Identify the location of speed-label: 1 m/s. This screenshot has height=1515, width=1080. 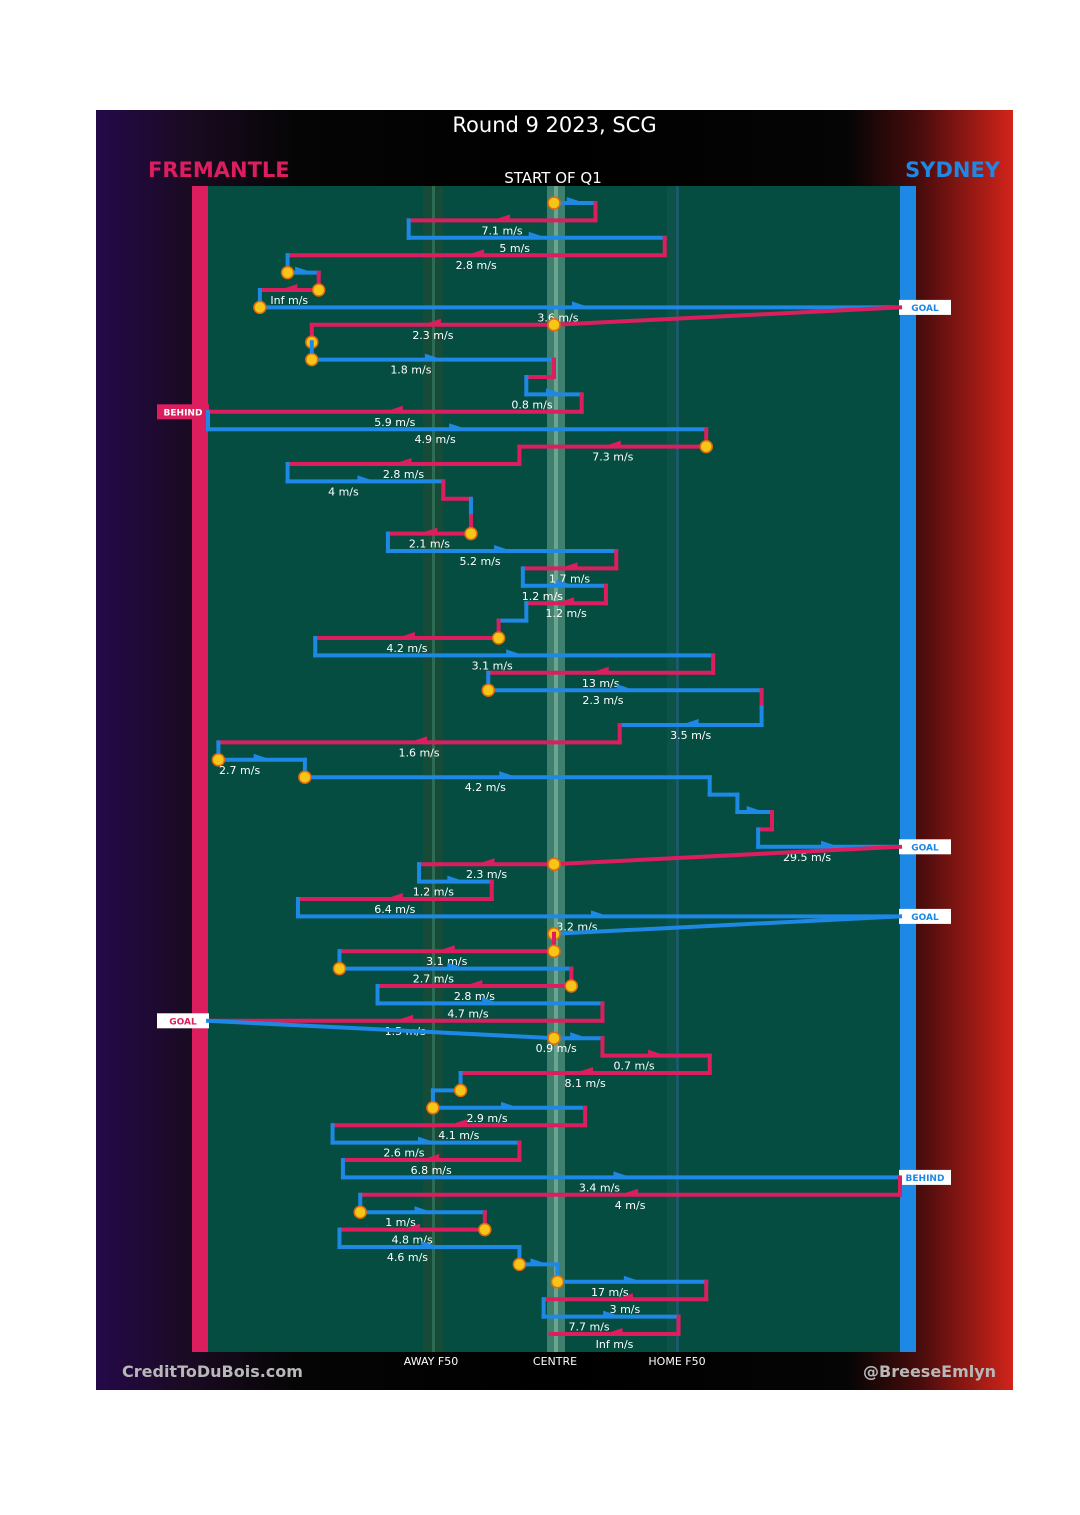
(400, 1222).